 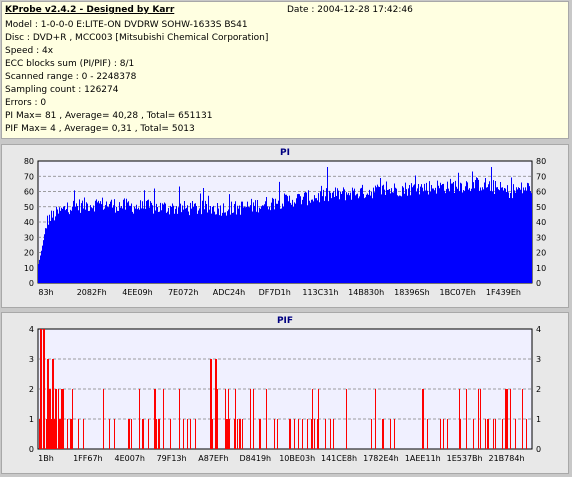 I want to click on app-title: KProbe v2.4.2 - Designed by Karr, so click(x=90, y=10).